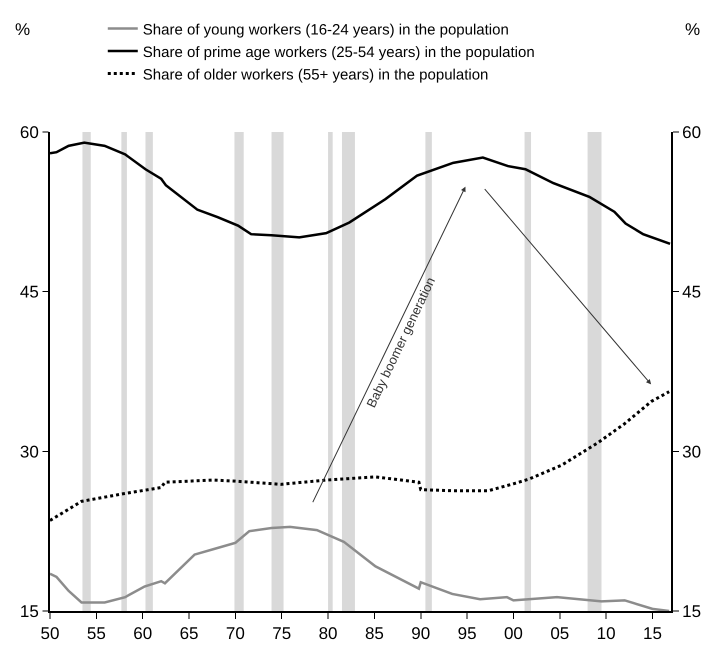 The height and width of the screenshot is (655, 713). What do you see at coordinates (282, 634) in the screenshot?
I see `x-tick-label: 75` at bounding box center [282, 634].